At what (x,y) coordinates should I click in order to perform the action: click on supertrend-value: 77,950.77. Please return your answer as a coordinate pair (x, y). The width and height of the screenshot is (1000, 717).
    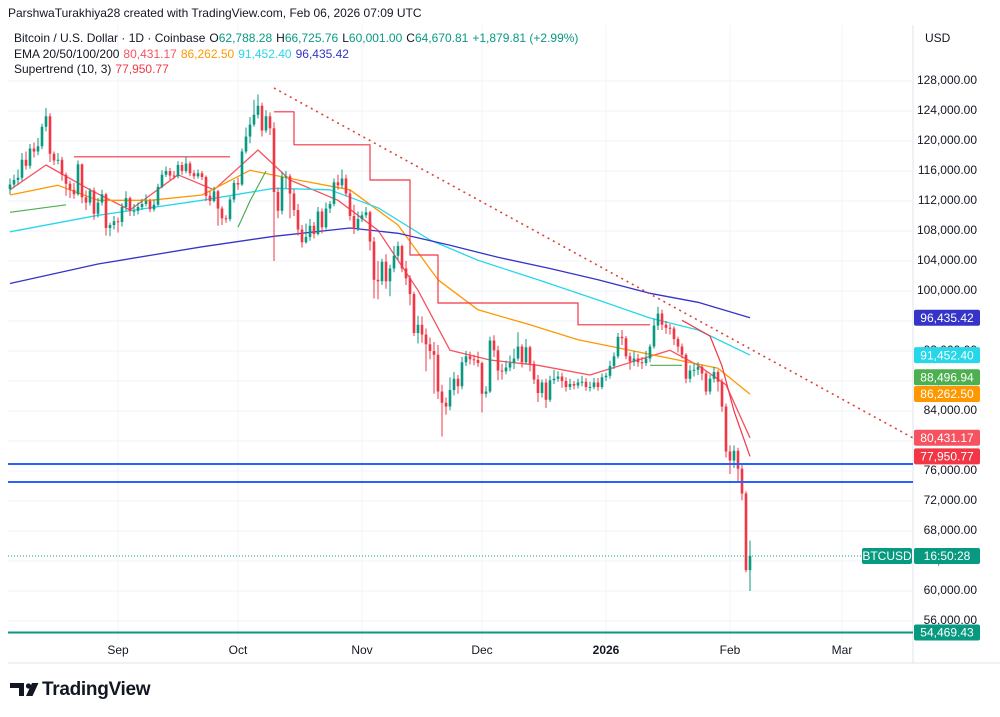
    Looking at the image, I should click on (142, 69).